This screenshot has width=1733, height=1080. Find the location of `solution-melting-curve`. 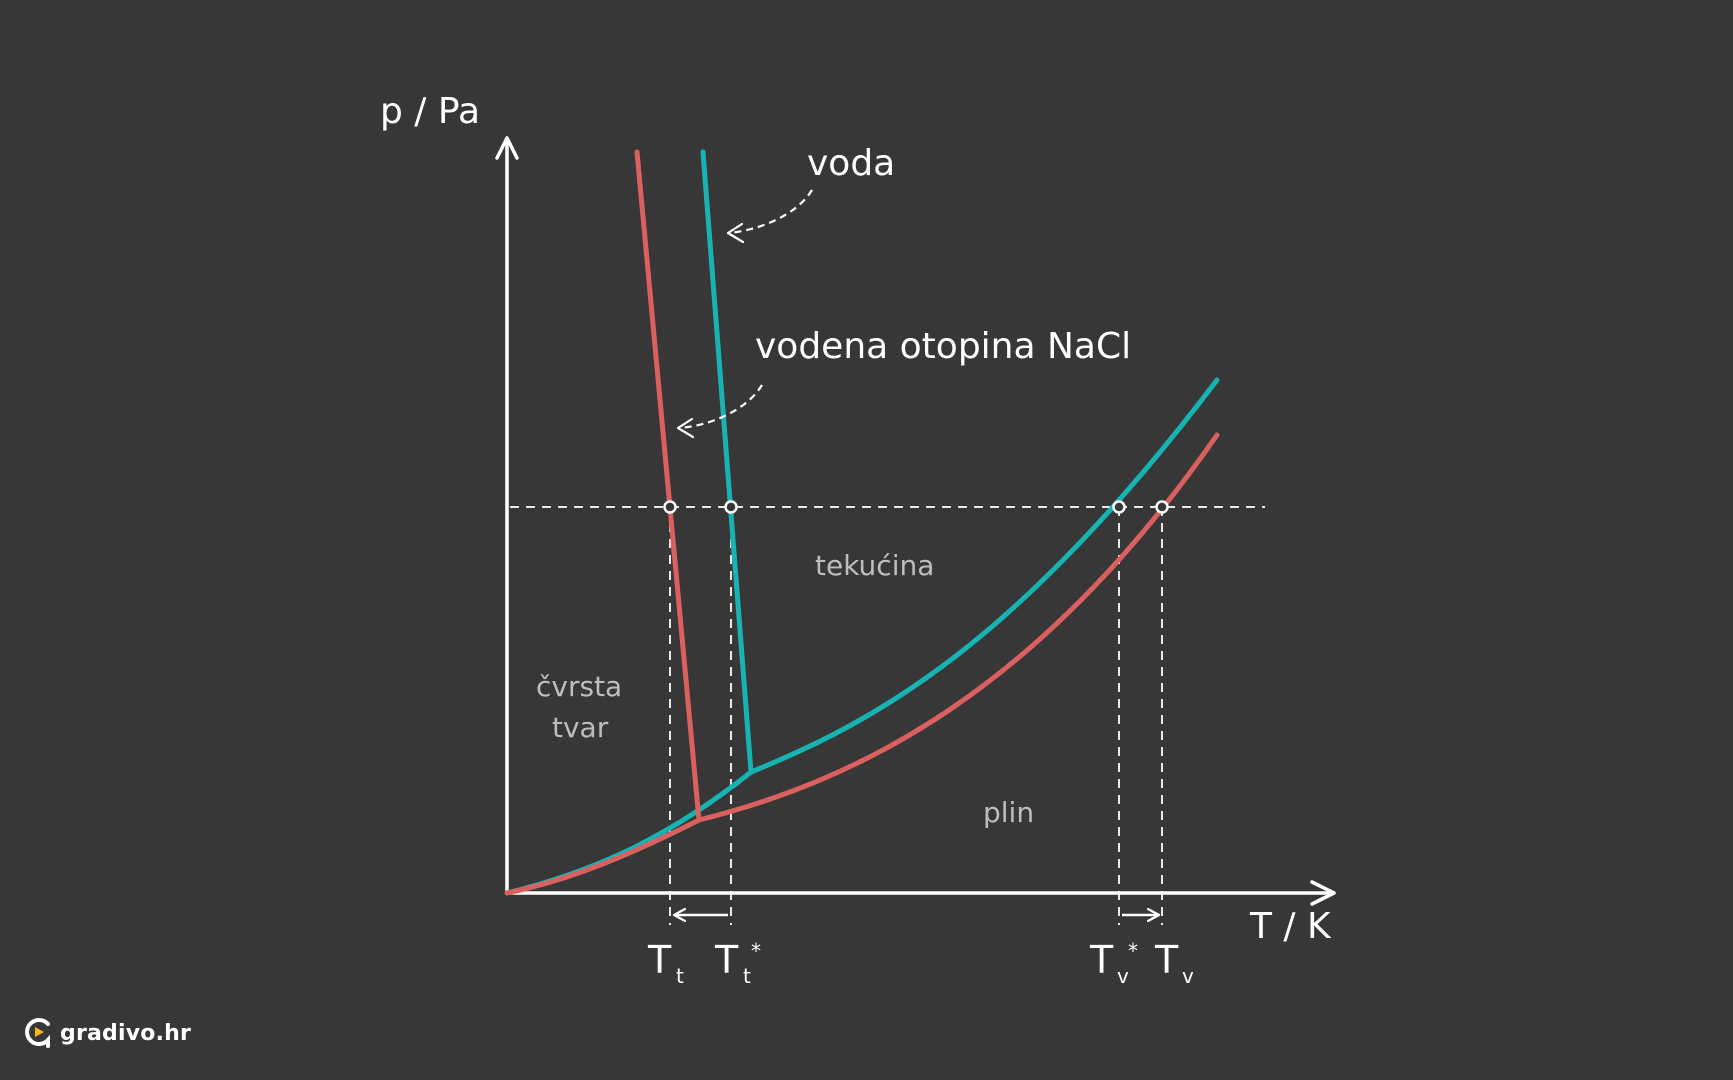

solution-melting-curve is located at coordinates (668, 486).